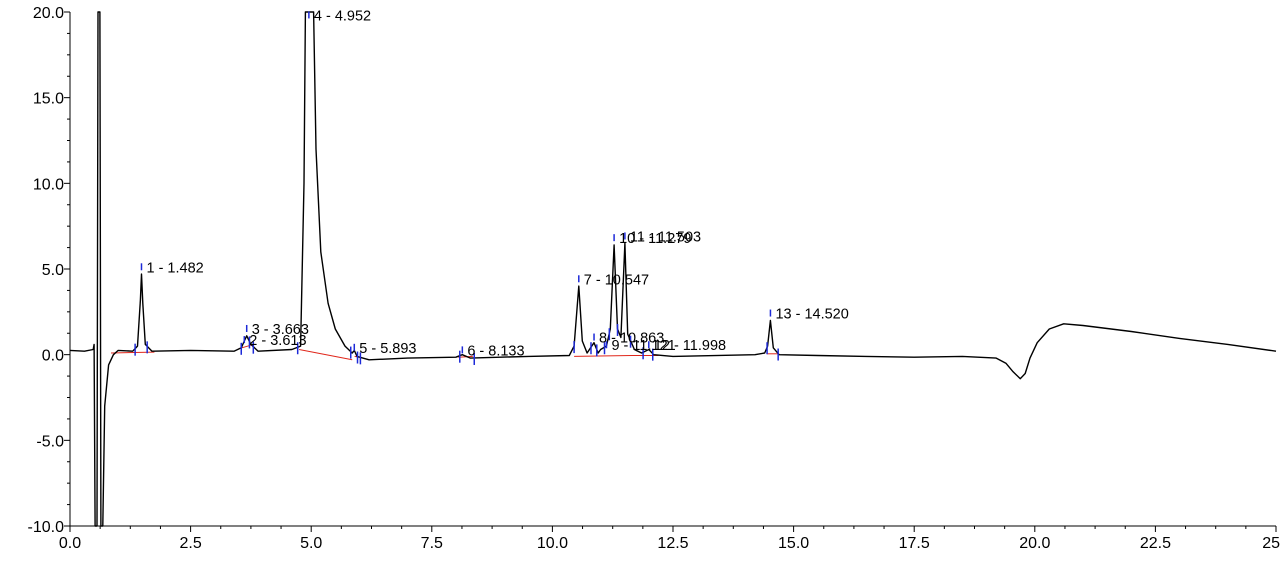  What do you see at coordinates (1034, 543) in the screenshot?
I see `x-tick-label: 20.0` at bounding box center [1034, 543].